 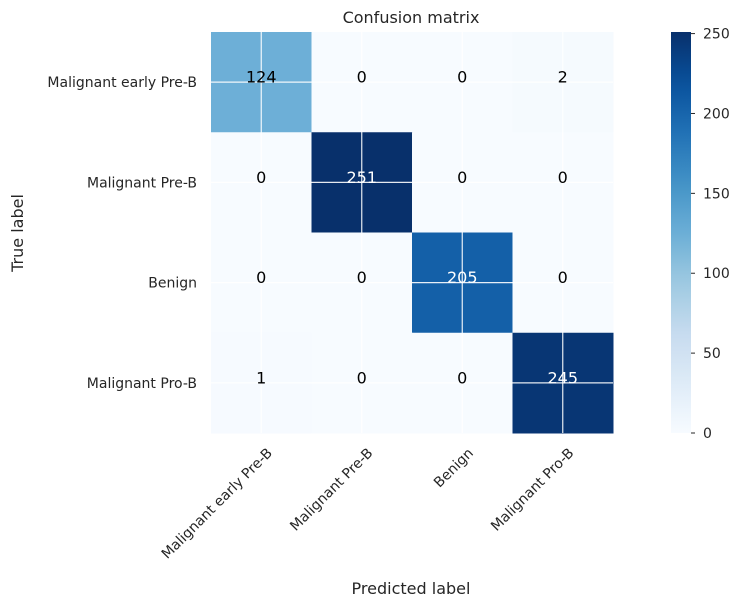 I want to click on chart-title: Confusion matrix, so click(x=411, y=17).